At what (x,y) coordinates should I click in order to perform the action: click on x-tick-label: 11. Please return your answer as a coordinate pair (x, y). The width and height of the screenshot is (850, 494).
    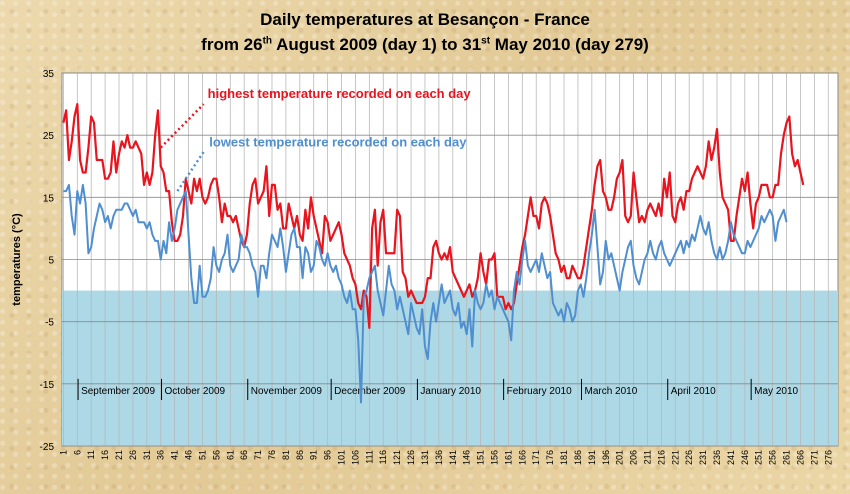
    Looking at the image, I should click on (91, 454).